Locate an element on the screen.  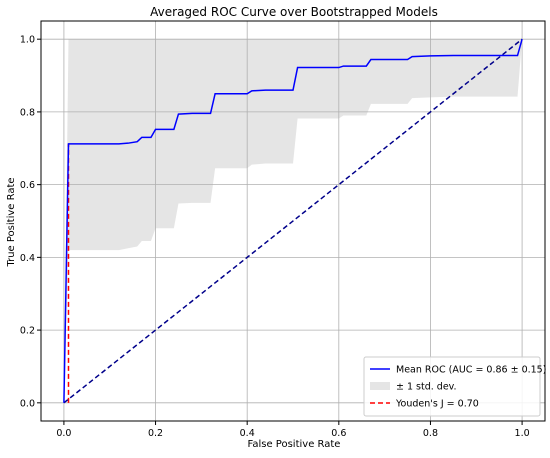
y-axis-label: True Positive Rate is located at coordinates (11, 222).